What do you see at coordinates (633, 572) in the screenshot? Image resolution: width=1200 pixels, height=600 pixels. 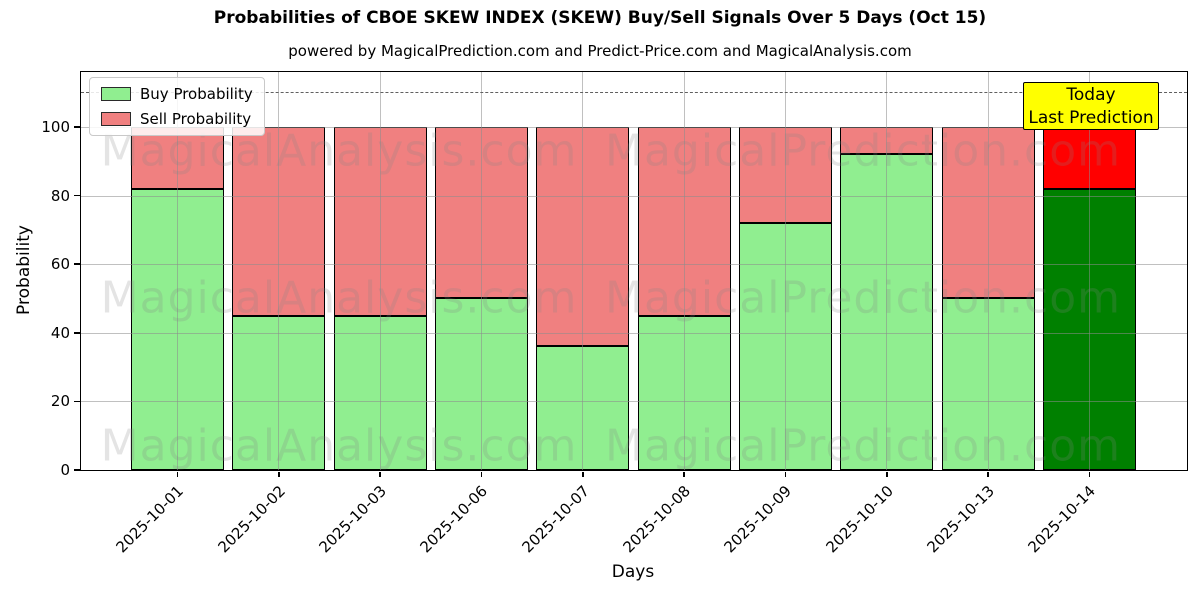 I see `x-axis-label: Days` at bounding box center [633, 572].